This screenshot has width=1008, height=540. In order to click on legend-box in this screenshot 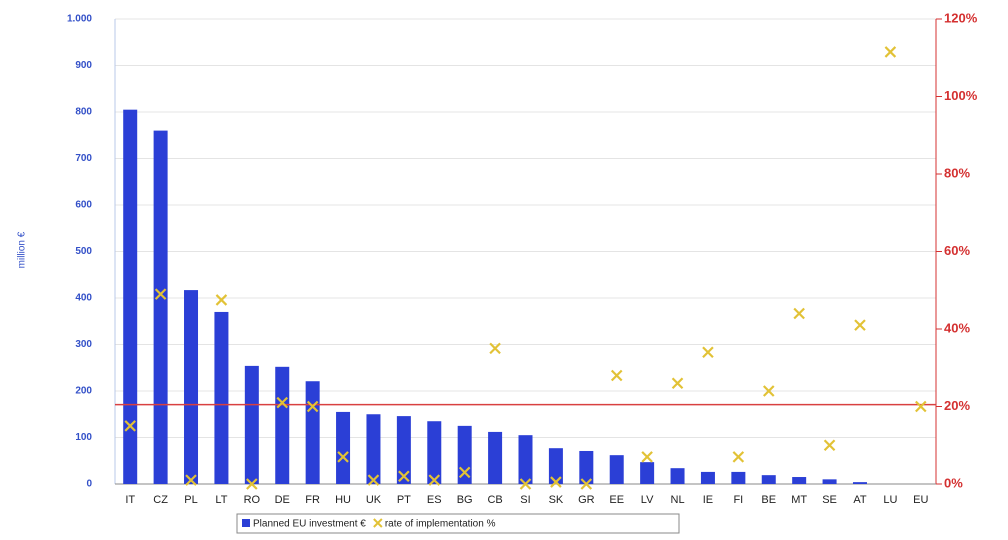, I will do `click(458, 523)`.